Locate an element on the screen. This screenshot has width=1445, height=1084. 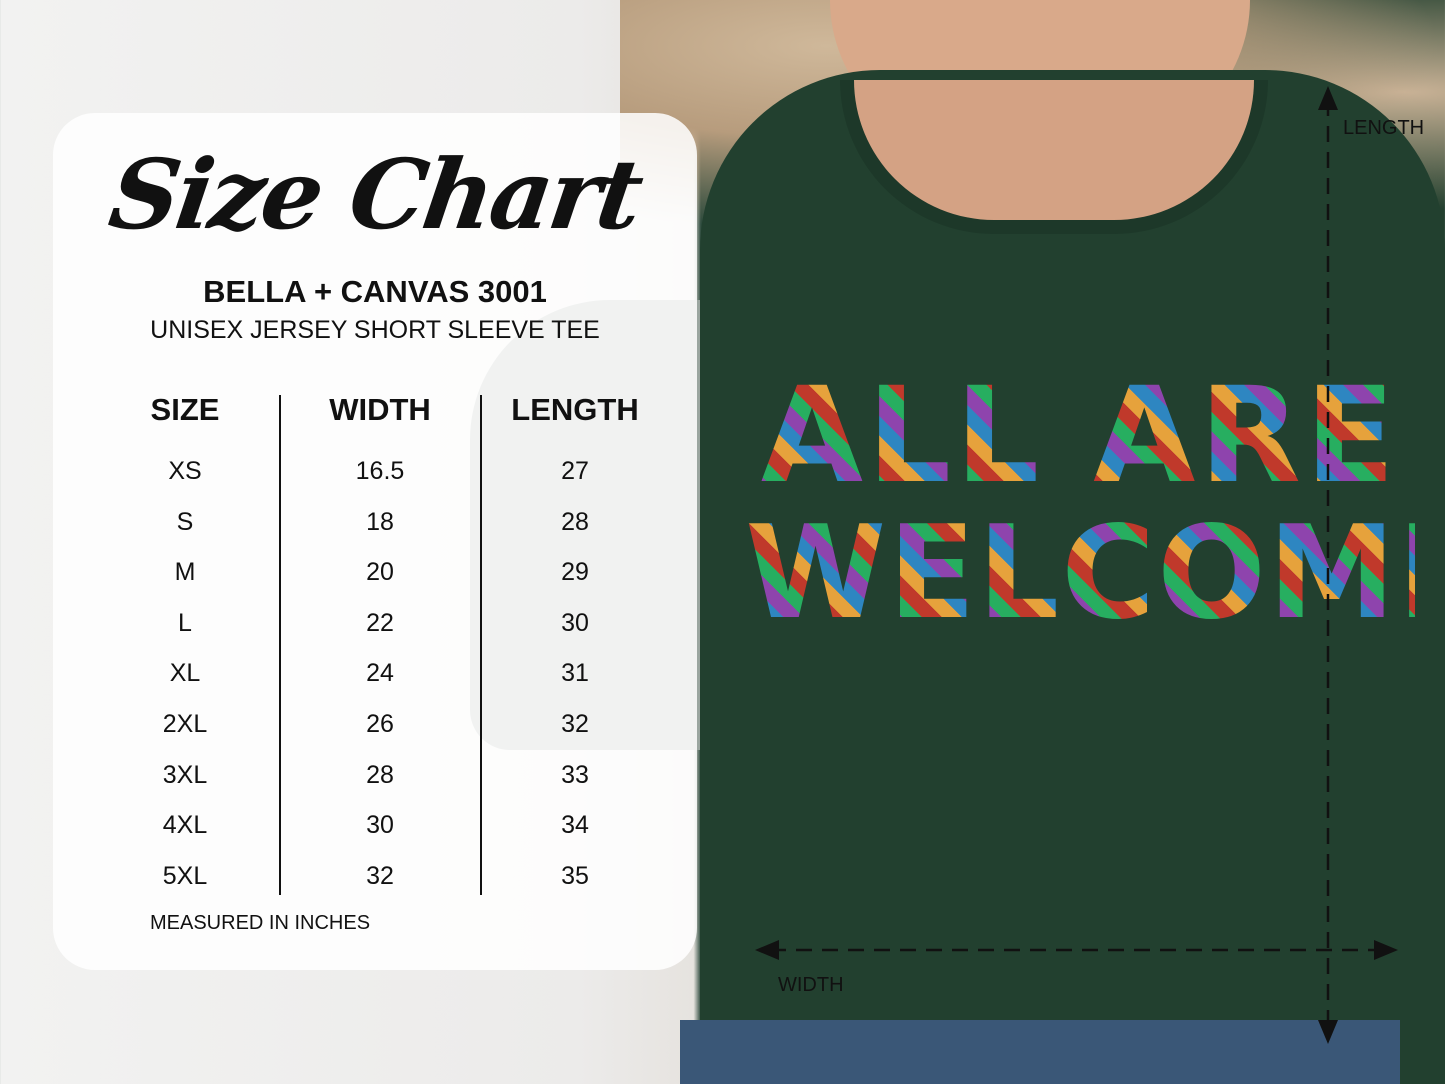
width-cell: 18 is located at coordinates (380, 521).